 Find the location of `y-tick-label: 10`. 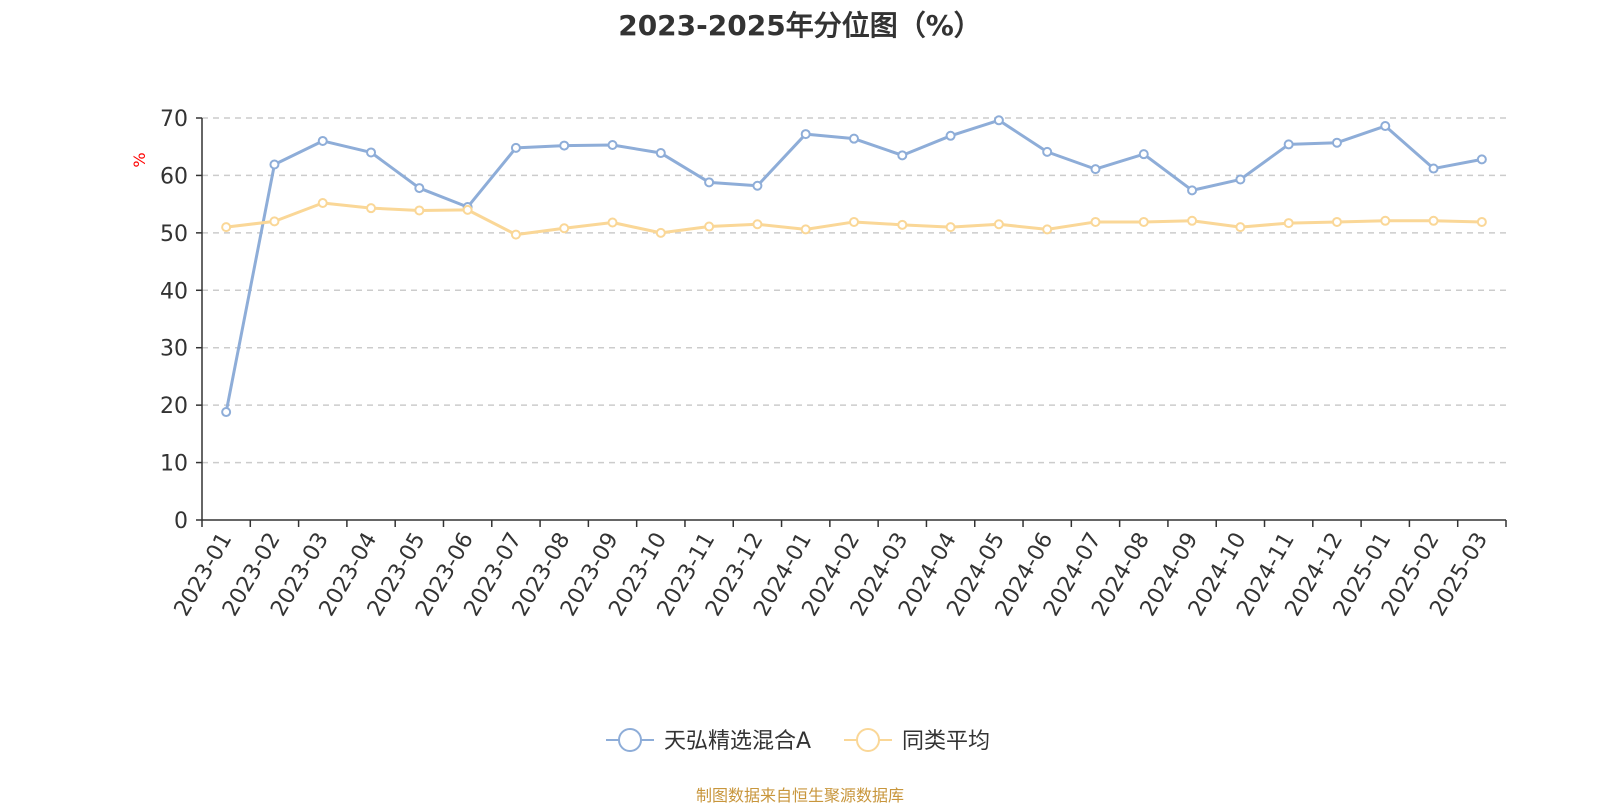

y-tick-label: 10 is located at coordinates (174, 464).